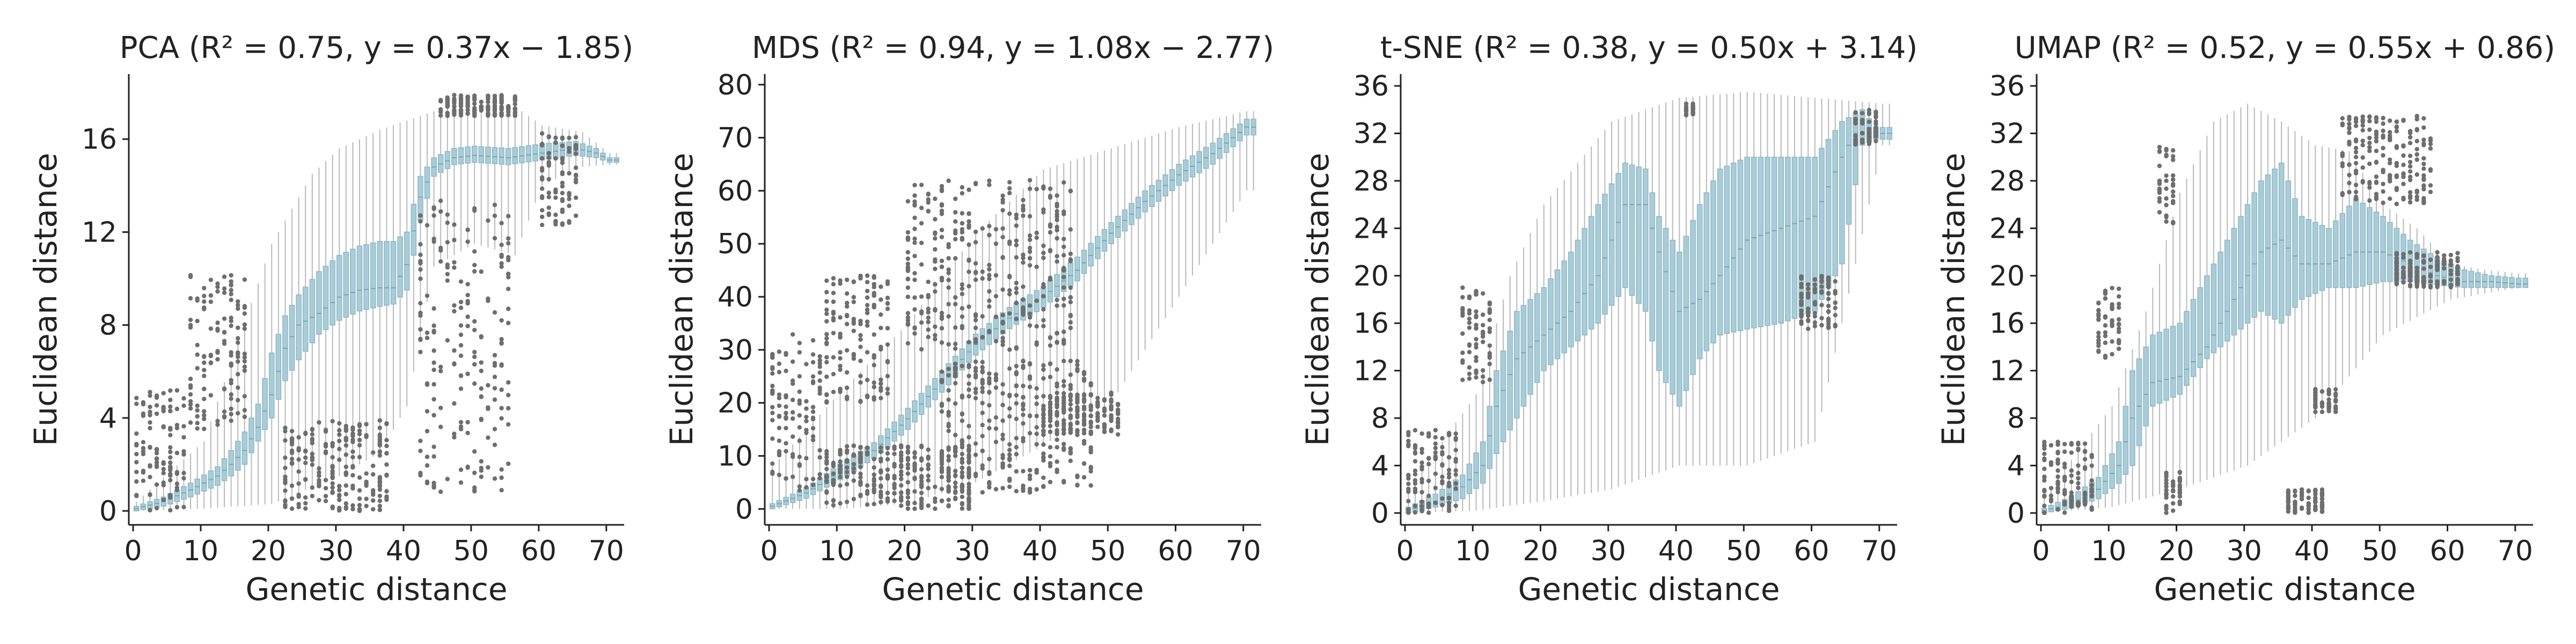  Describe the element at coordinates (2312, 551) in the screenshot. I see `x-tick-label: 40` at that location.